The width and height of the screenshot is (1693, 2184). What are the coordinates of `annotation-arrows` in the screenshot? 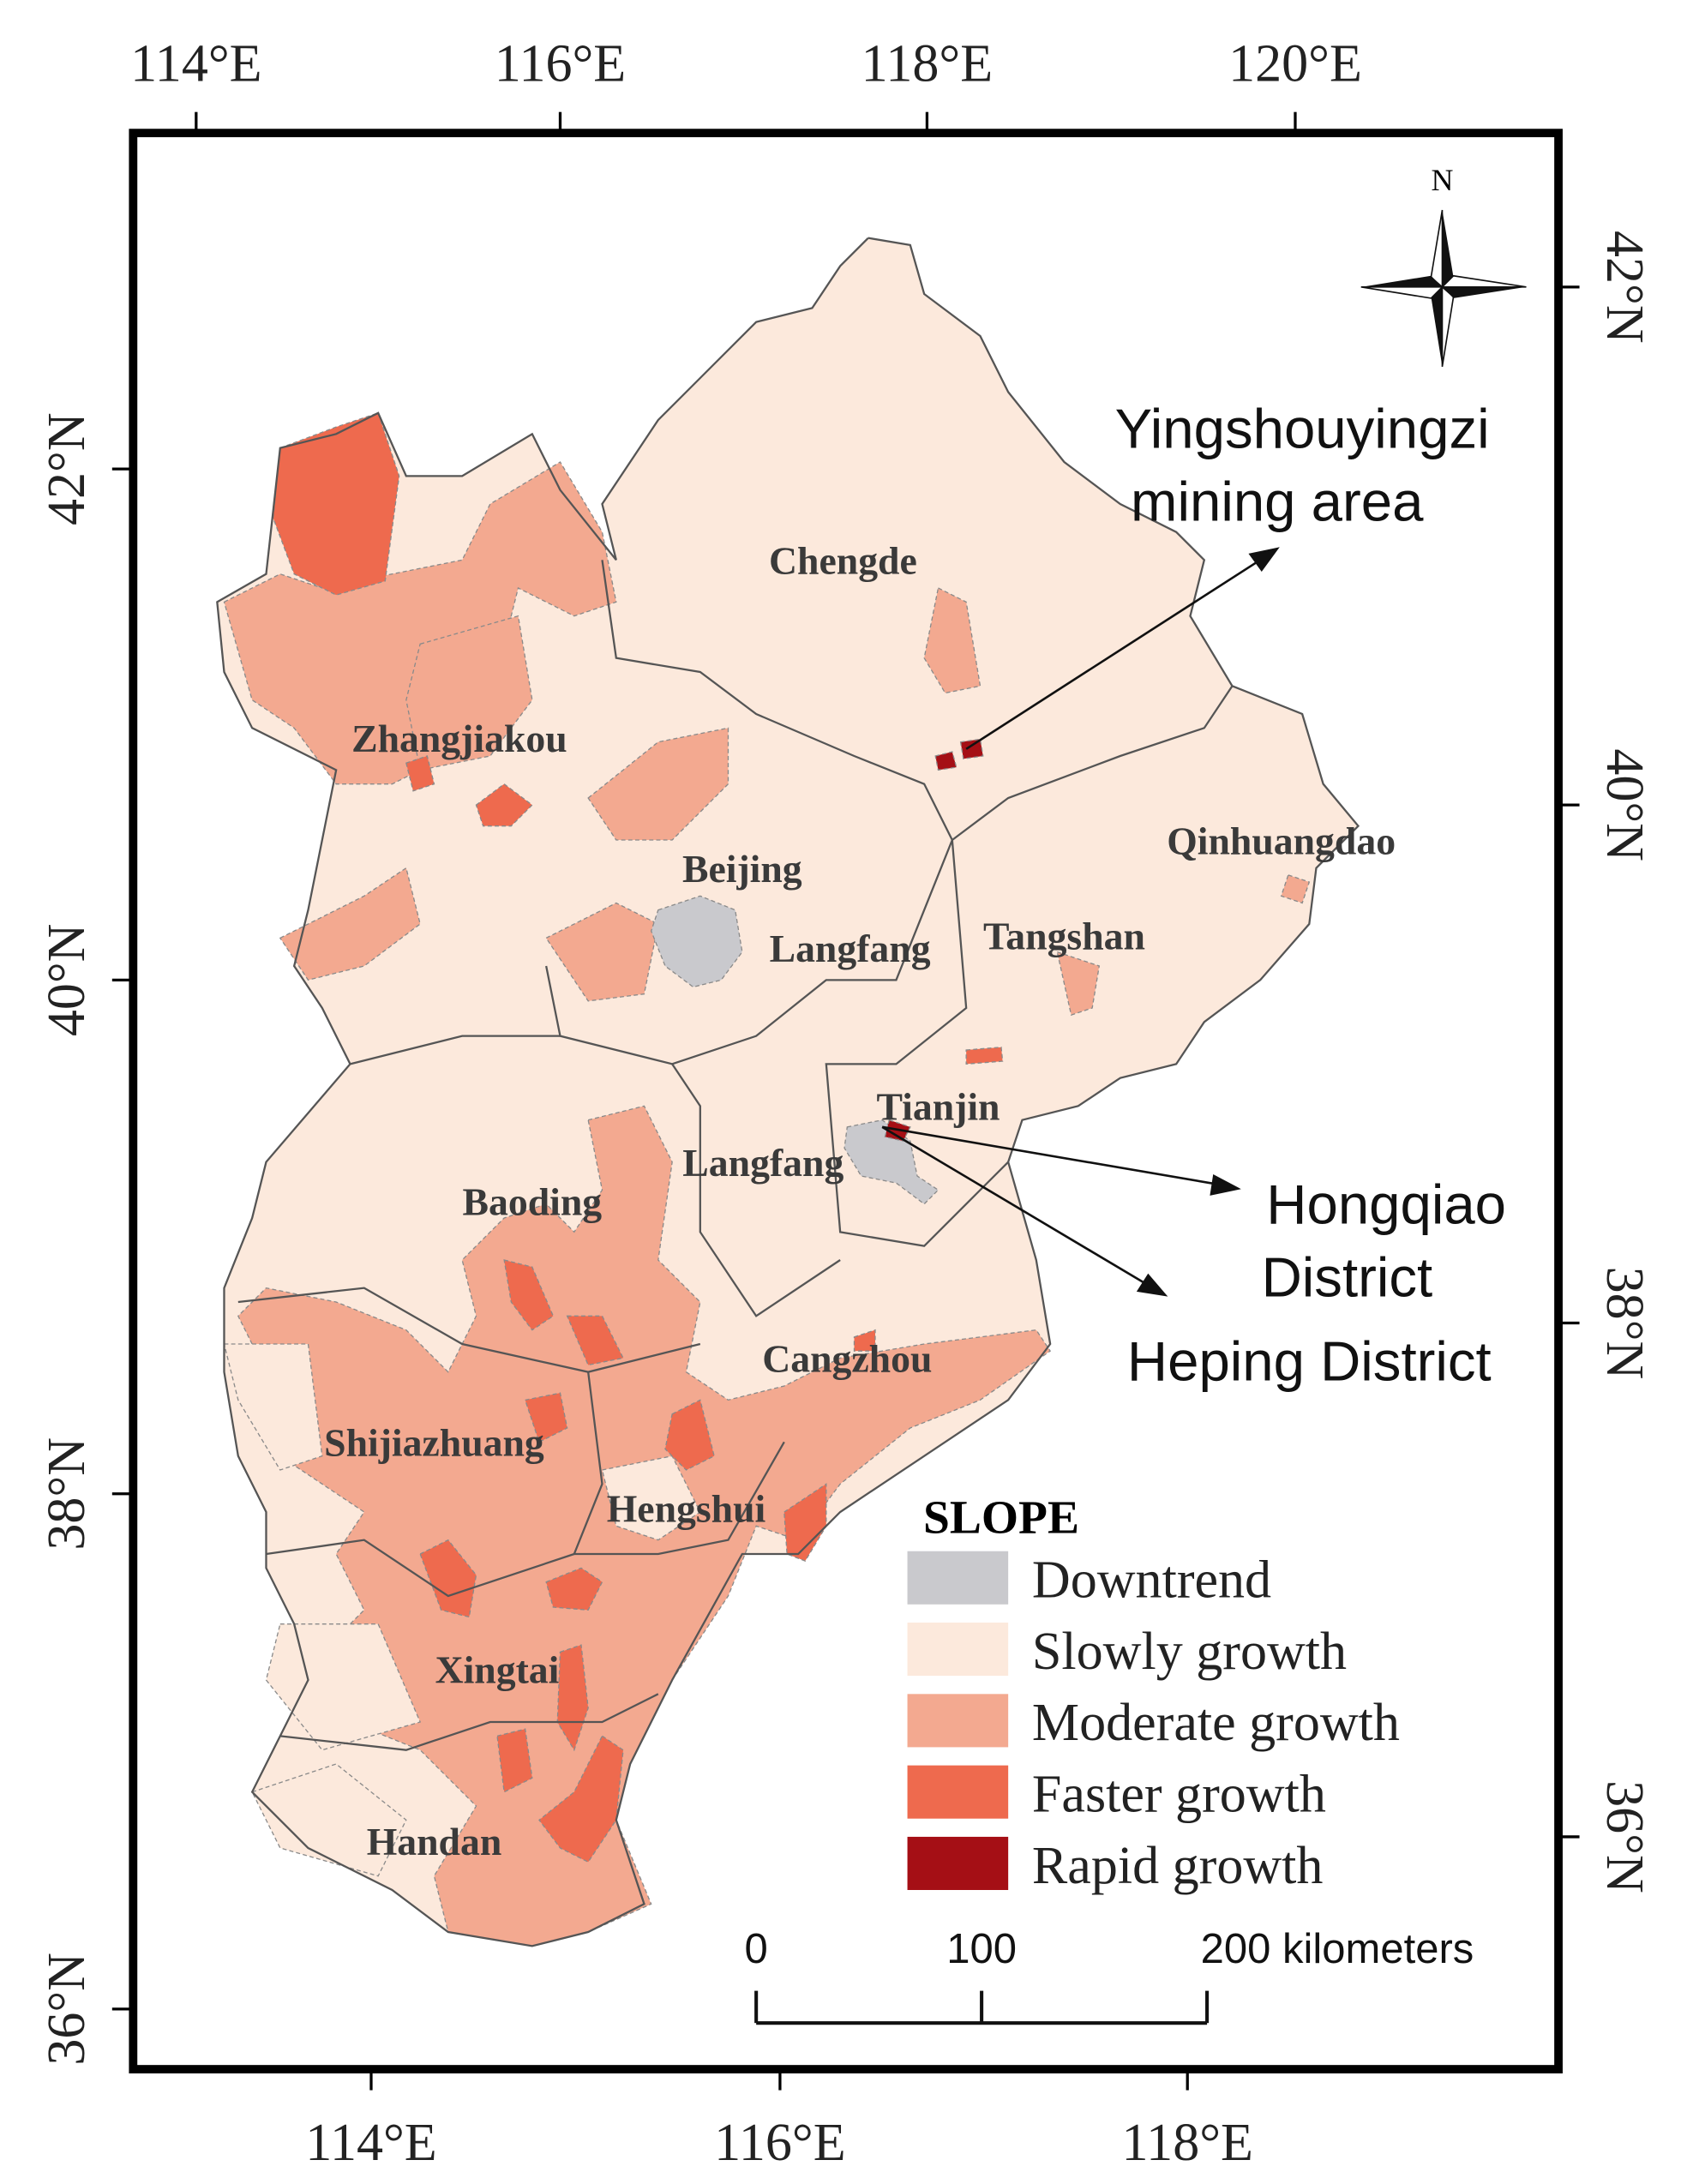 It's located at (1080, 922).